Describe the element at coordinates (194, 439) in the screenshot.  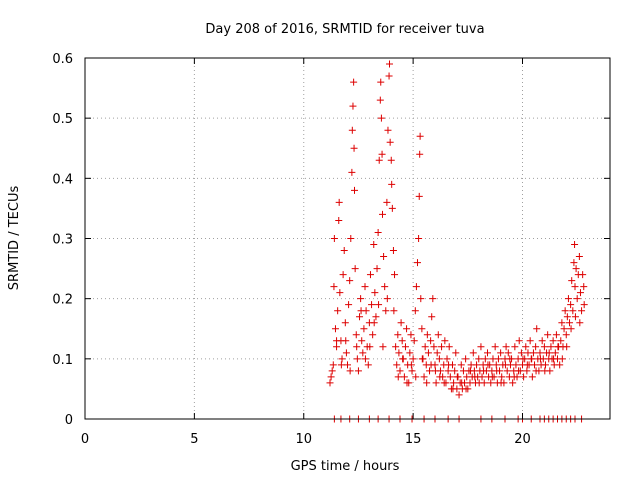
I see `x-tick-label: 5` at that location.